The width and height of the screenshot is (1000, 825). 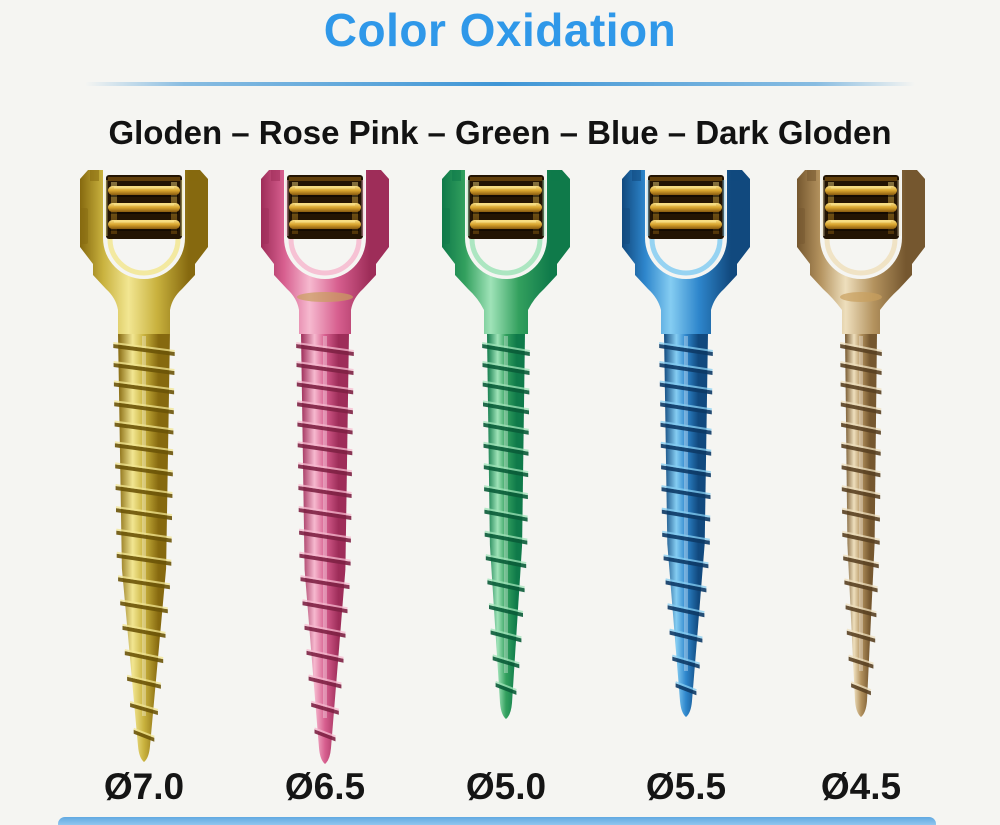 I want to click on diameter-label: Ø4.5, so click(x=861, y=786).